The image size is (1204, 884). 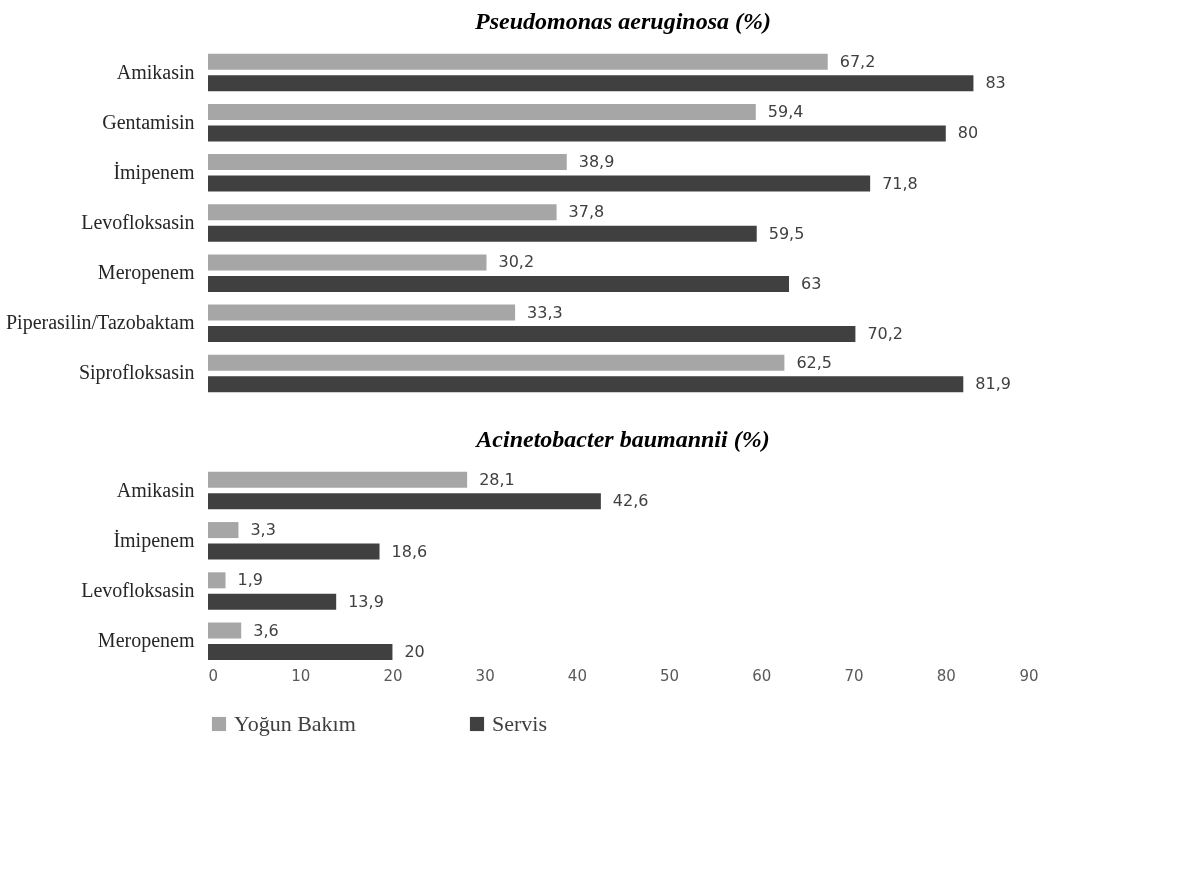 I want to click on data-label: 83, so click(x=995, y=83).